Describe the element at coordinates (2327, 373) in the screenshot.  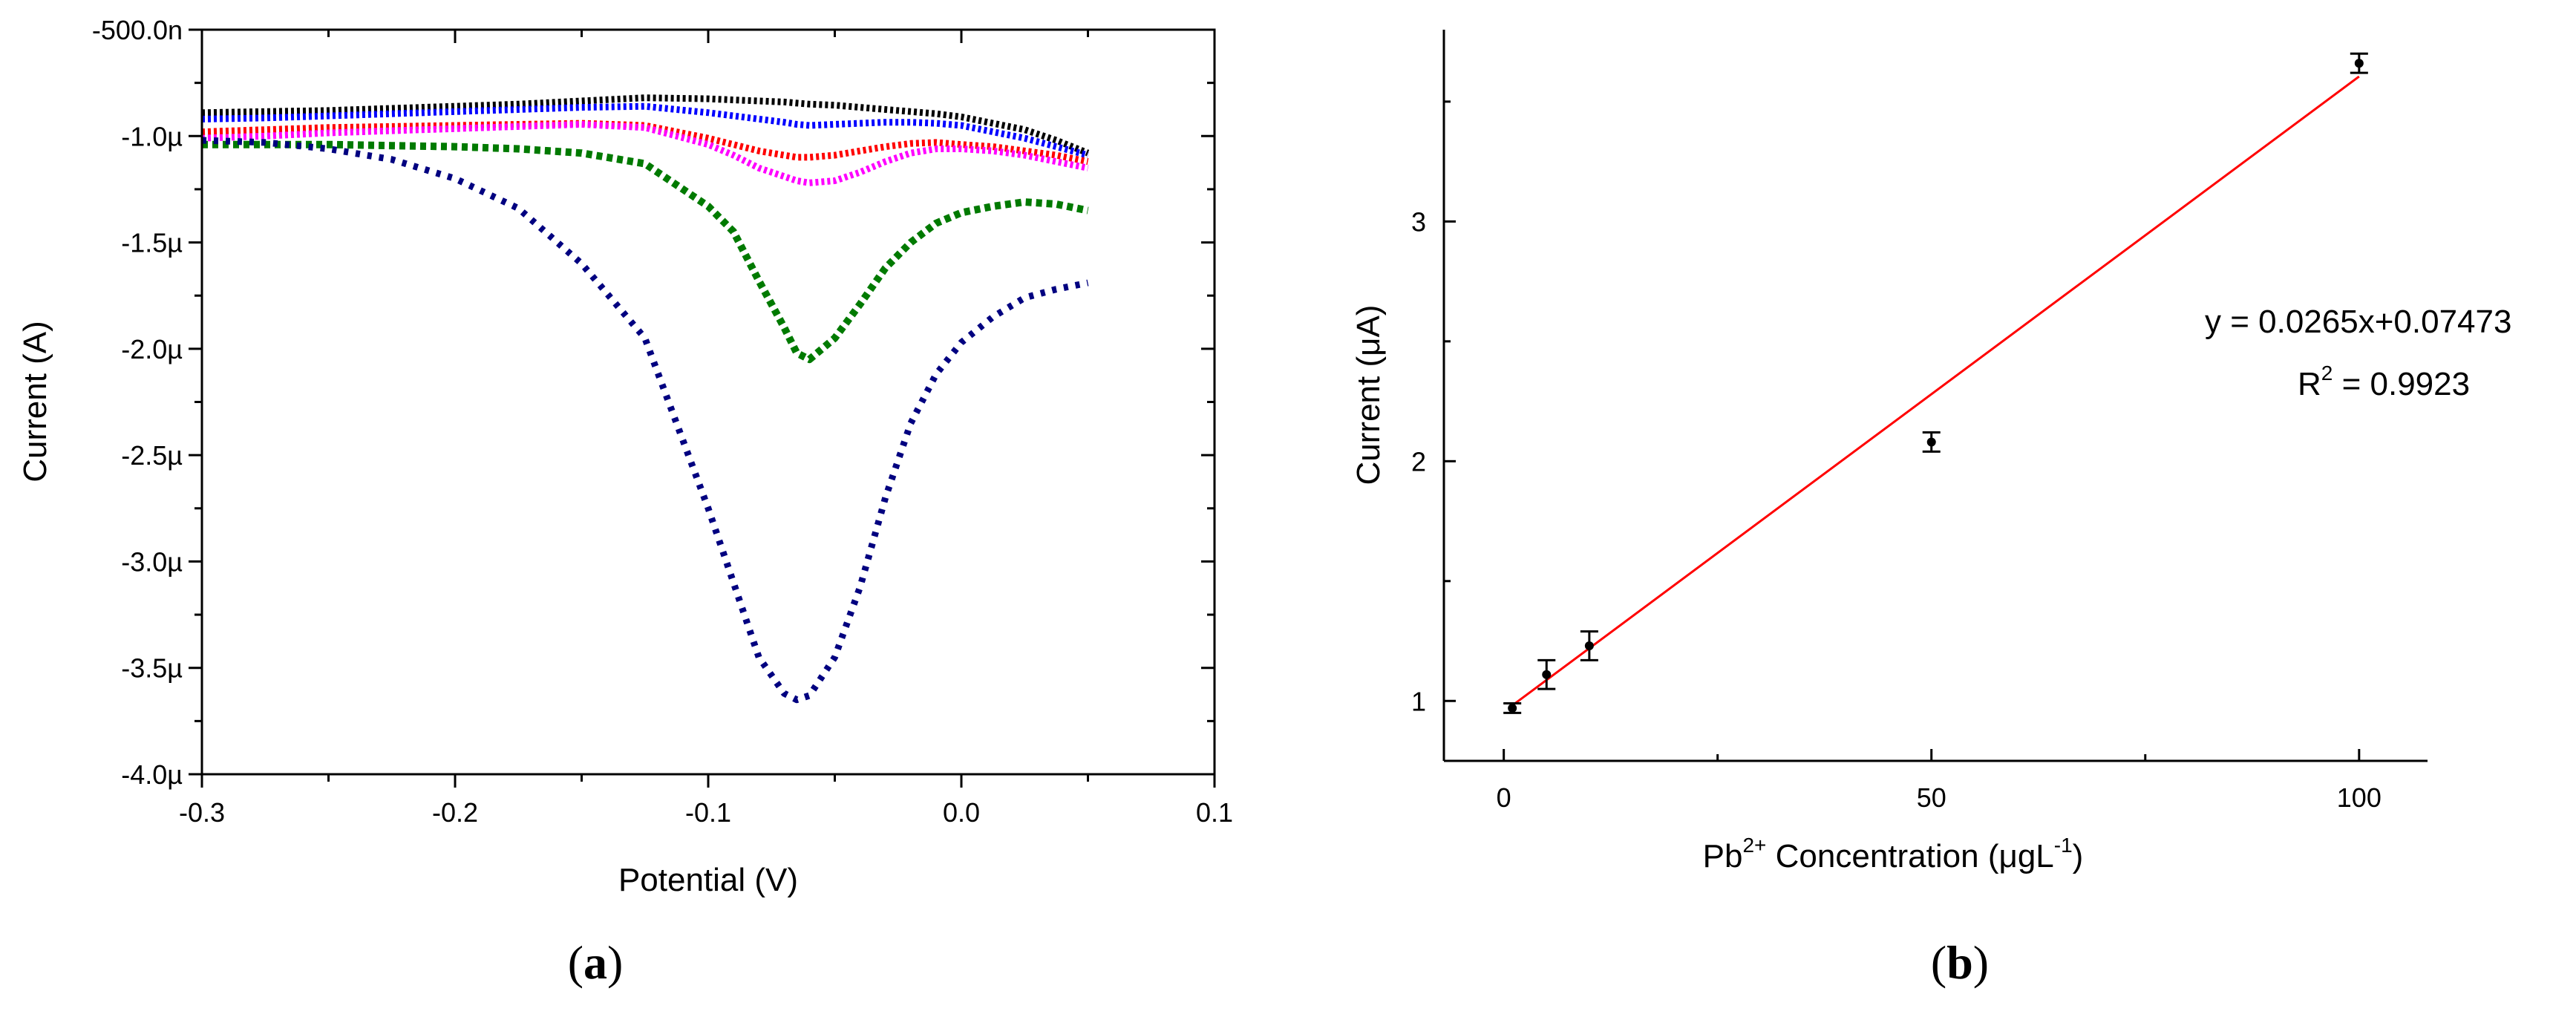
I see `r-squared-sup: 2` at that location.